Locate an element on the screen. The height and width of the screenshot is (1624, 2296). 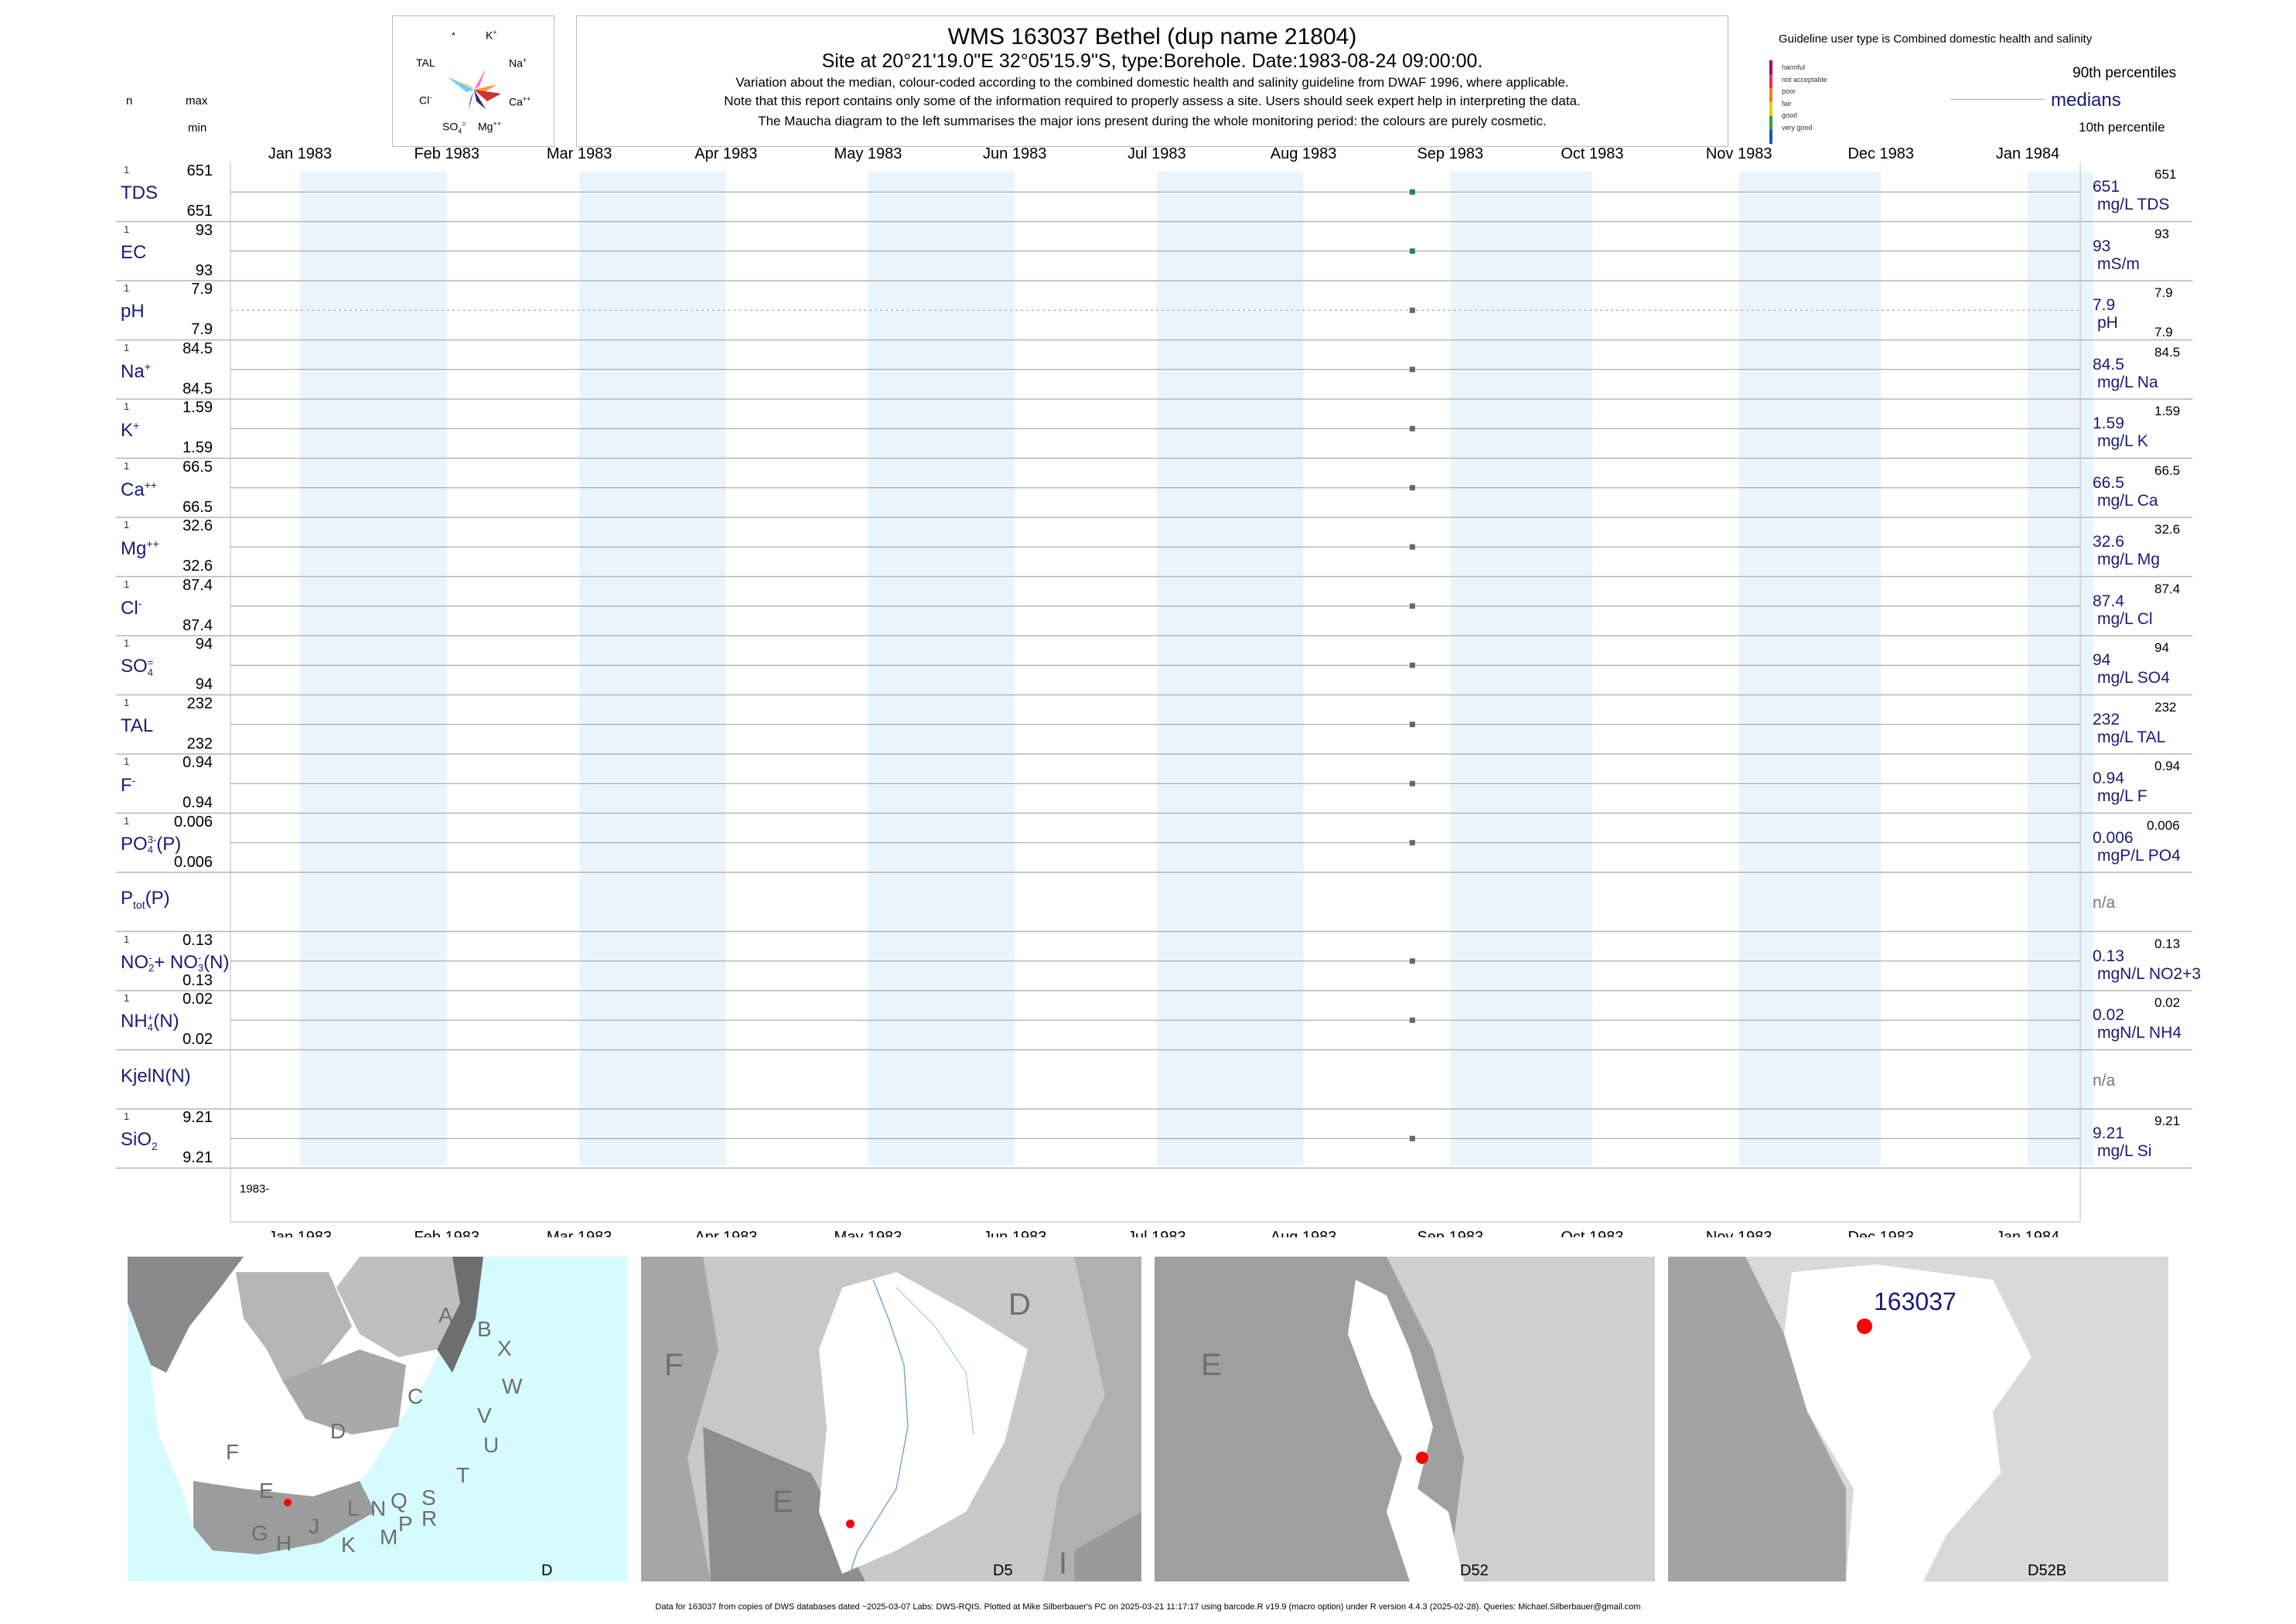
param-label-7: Cl- is located at coordinates (131, 607).